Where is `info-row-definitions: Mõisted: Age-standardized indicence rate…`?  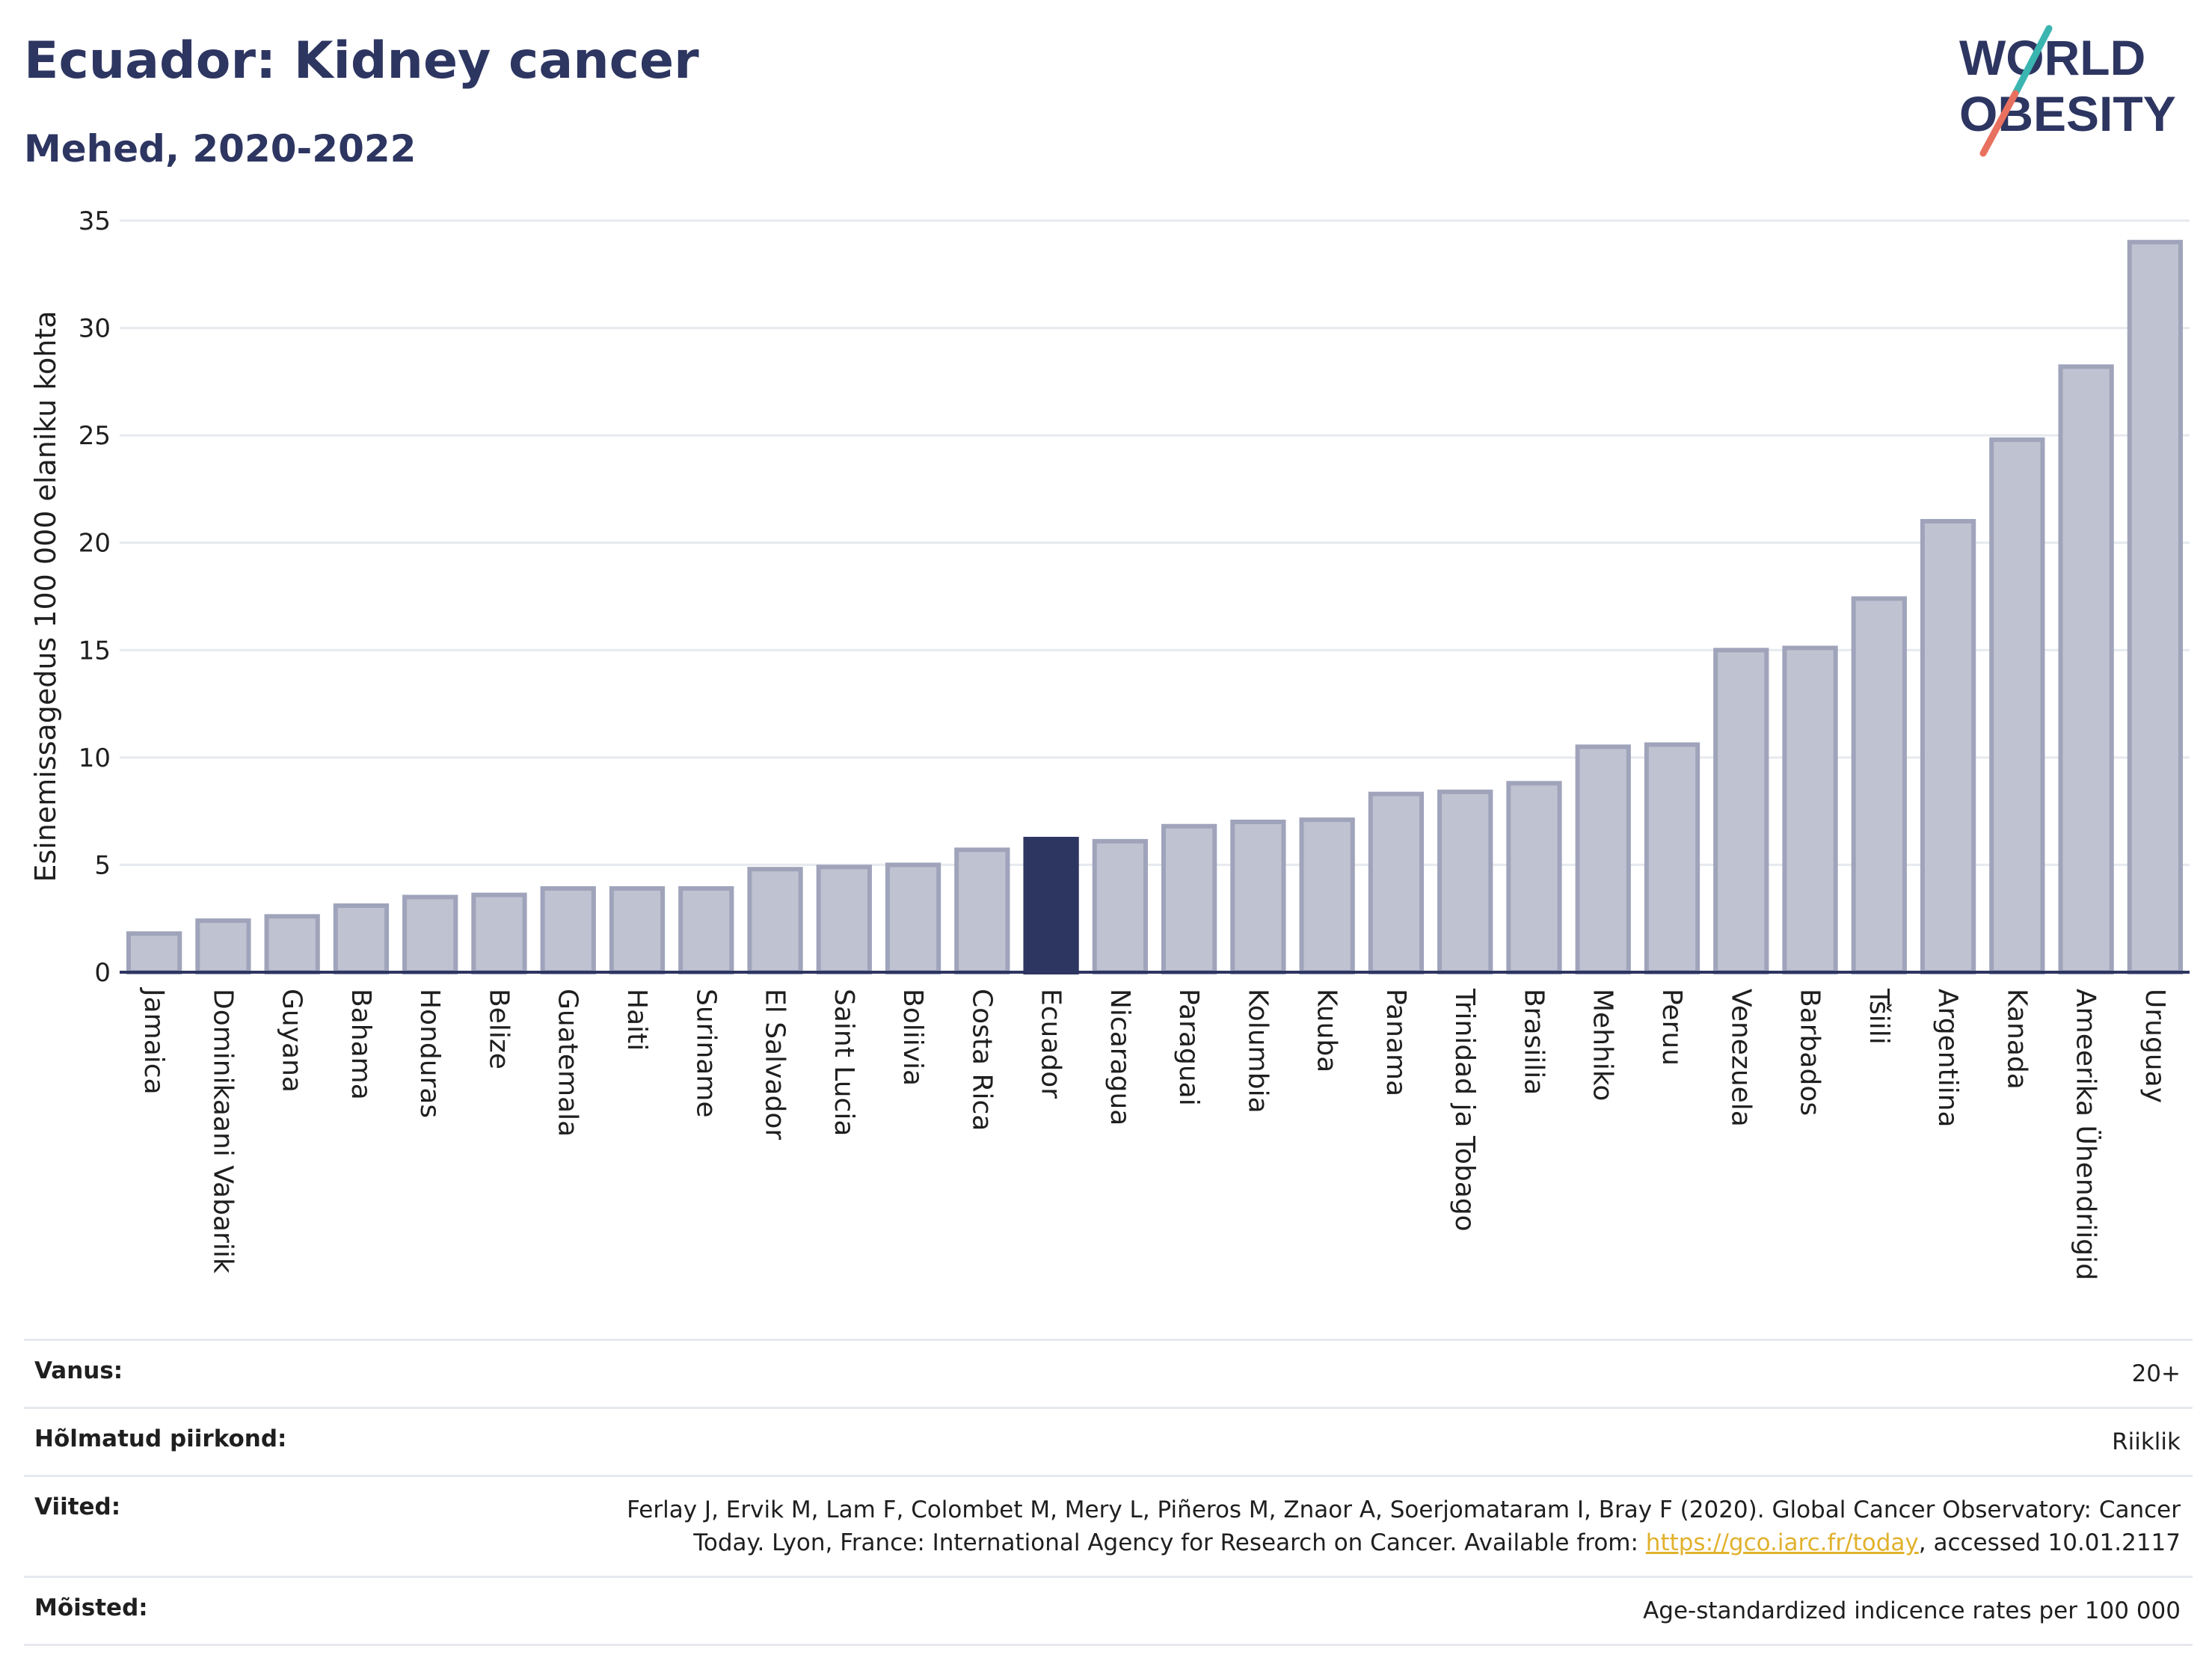
info-row-definitions: Mõisted: Age-standardized indicence rate… is located at coordinates (1108, 1611).